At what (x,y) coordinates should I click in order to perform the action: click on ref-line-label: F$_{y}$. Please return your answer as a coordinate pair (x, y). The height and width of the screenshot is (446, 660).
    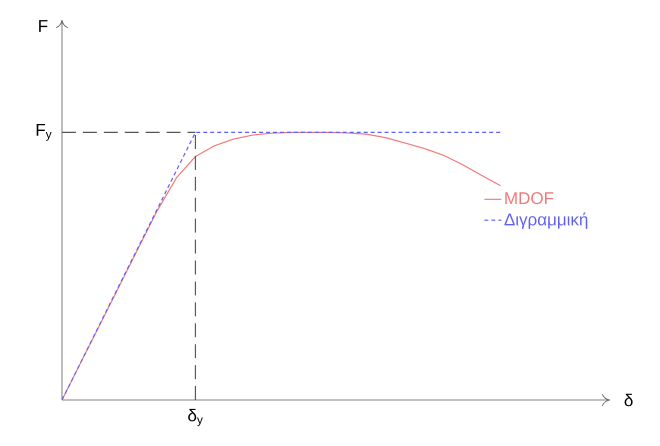
    Looking at the image, I should click on (44, 132).